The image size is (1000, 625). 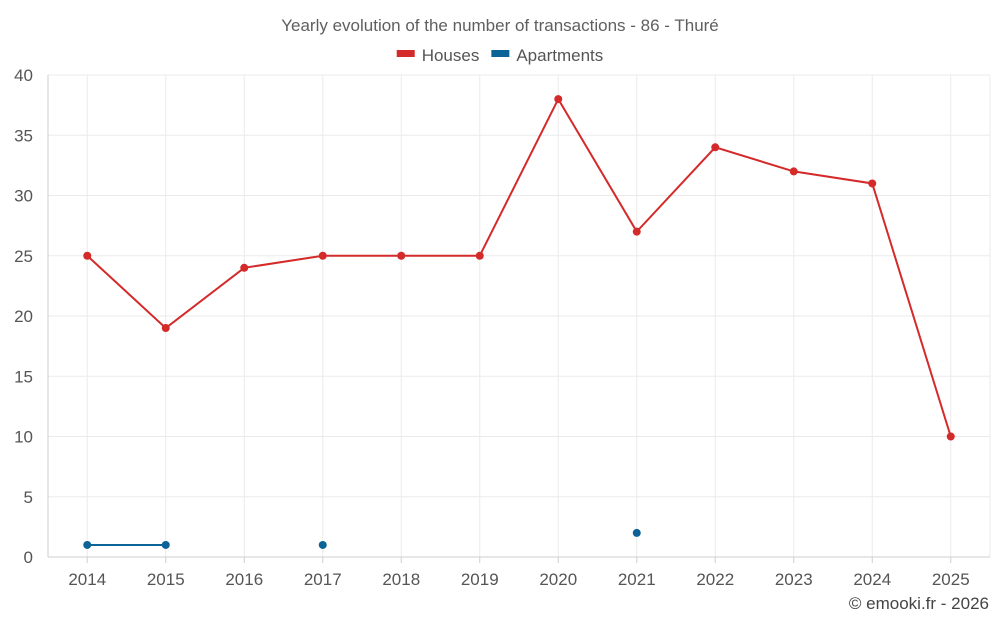 I want to click on x-tick-label: 2015, so click(x=166, y=579).